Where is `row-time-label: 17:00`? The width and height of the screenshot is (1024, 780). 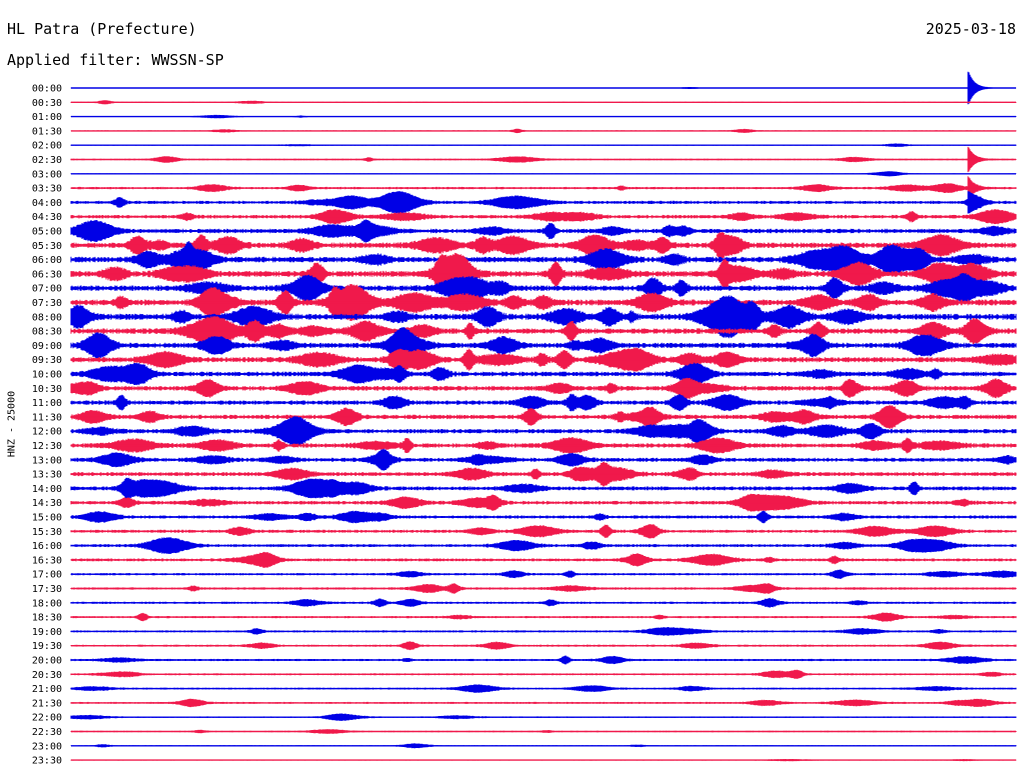 row-time-label: 17:00 is located at coordinates (47, 575).